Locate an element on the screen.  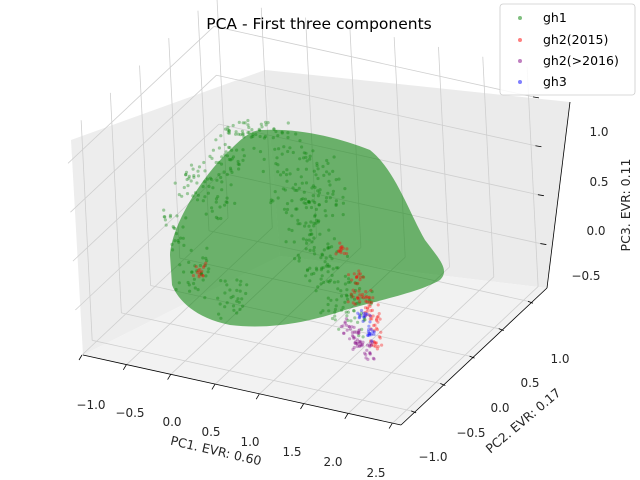
scatter-point-gh3 is located at coordinates (374, 332).